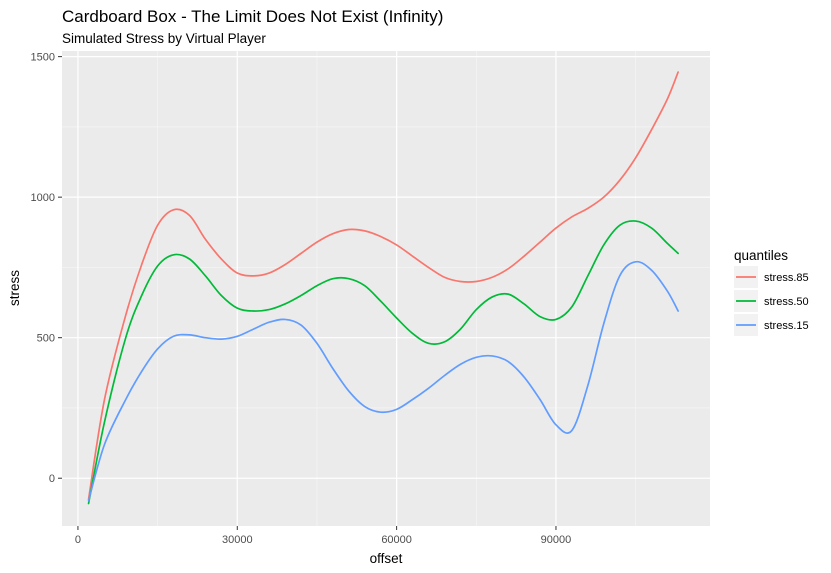 This screenshot has height=573, width=831. I want to click on y-axis-ticks: 0 500 1000 1500, so click(46, 268).